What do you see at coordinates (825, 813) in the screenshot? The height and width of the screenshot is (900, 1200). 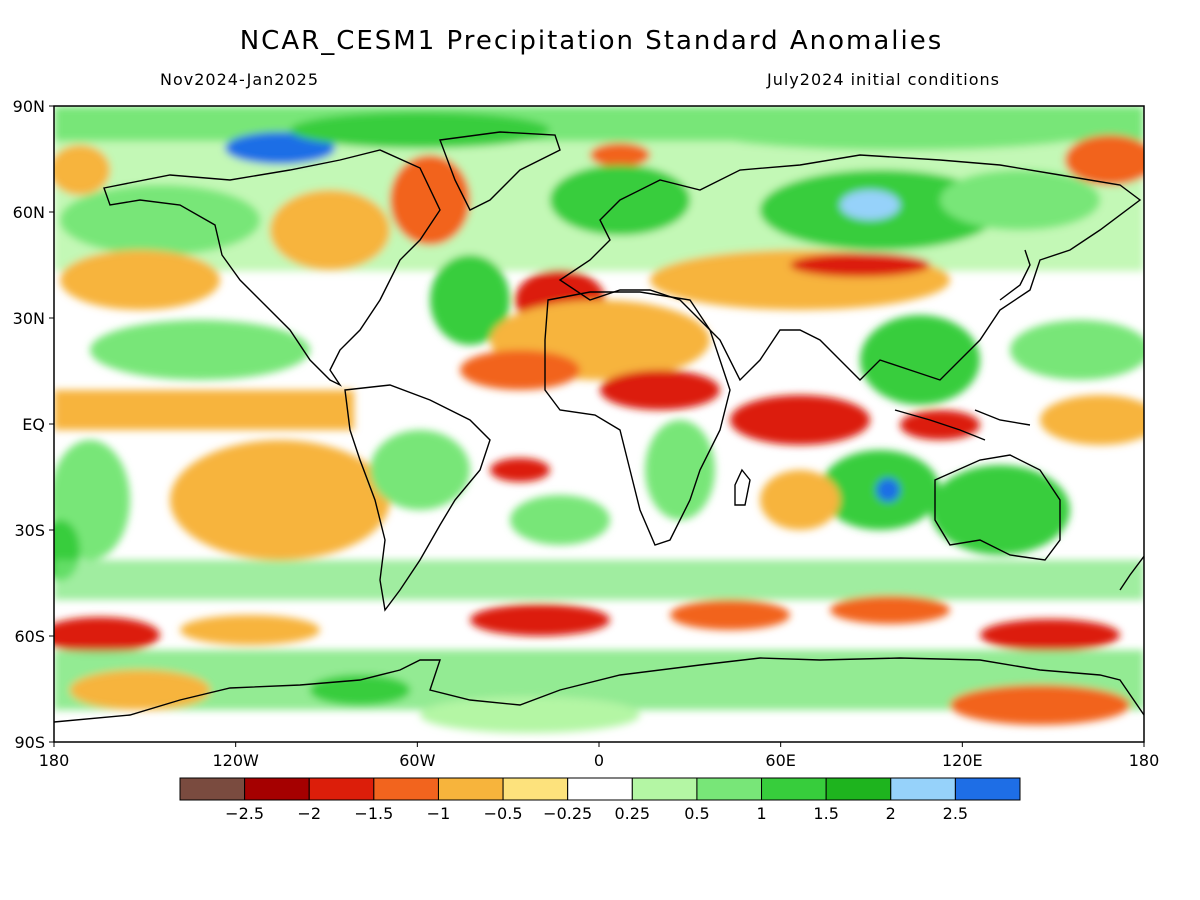 I see `colorbar-label: 1.5` at bounding box center [825, 813].